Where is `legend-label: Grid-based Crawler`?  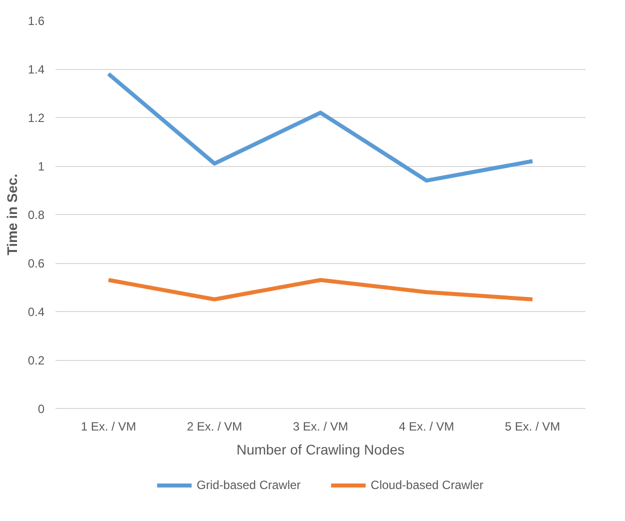
legend-label: Grid-based Crawler is located at coordinates (248, 485).